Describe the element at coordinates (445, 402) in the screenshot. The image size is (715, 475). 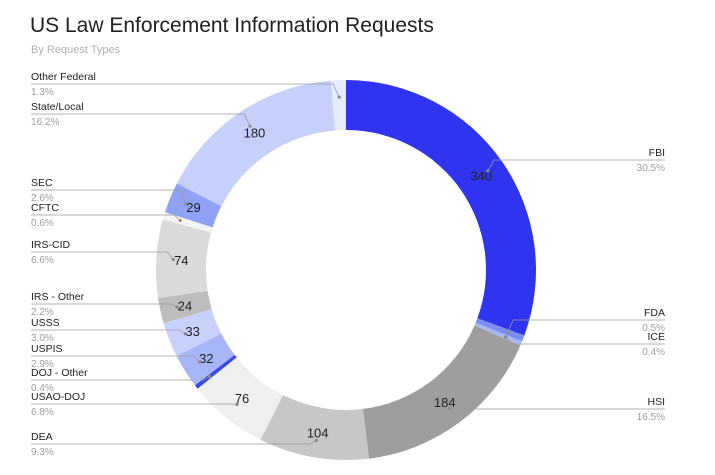
I see `data-label-hsi: 184` at that location.